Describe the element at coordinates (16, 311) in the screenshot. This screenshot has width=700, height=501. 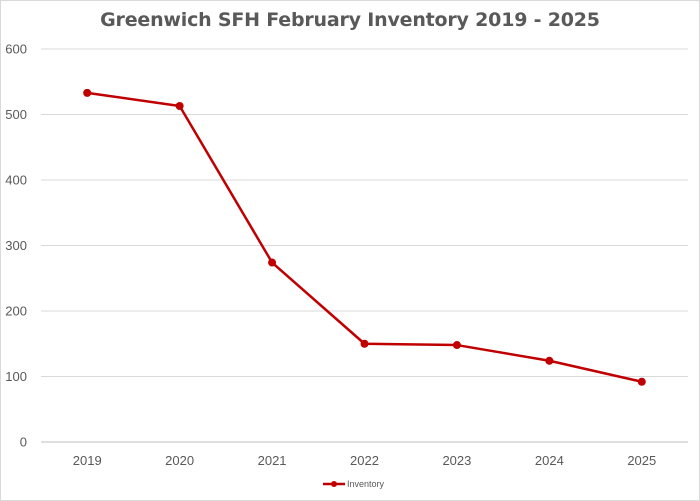
I see `y-tick-label: 200` at that location.